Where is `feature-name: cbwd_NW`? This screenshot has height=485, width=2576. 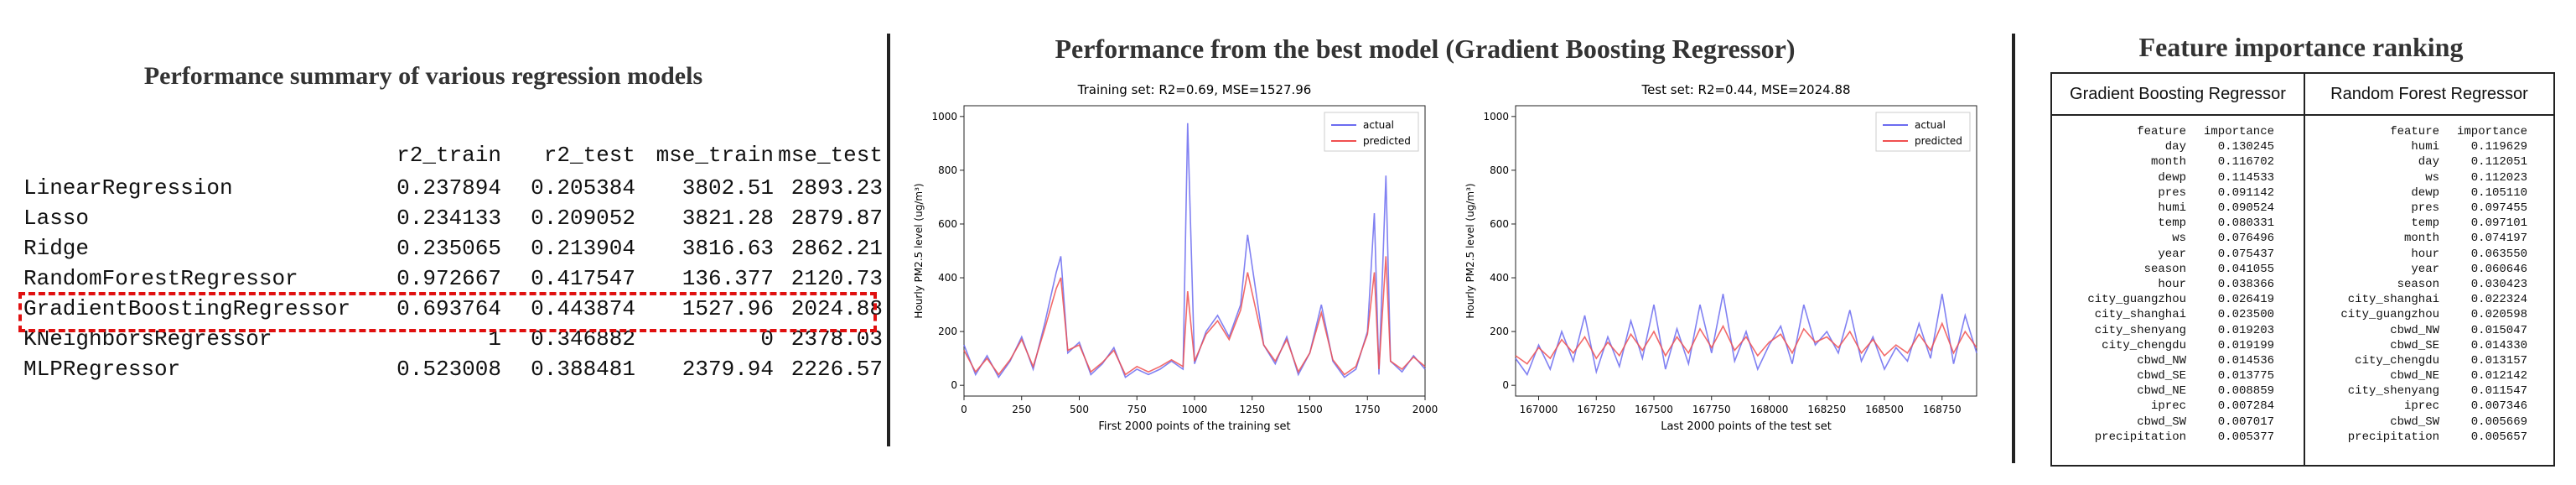
feature-name: cbwd_NW is located at coordinates (2161, 360).